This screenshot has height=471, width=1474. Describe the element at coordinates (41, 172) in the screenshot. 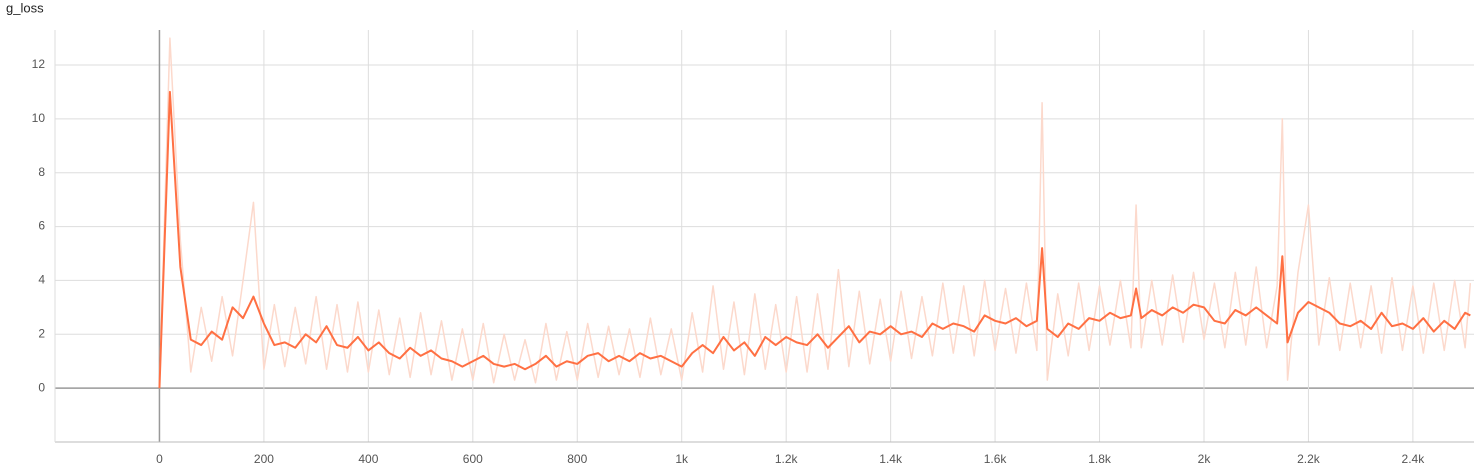

I see `y-tick-label: 8` at that location.